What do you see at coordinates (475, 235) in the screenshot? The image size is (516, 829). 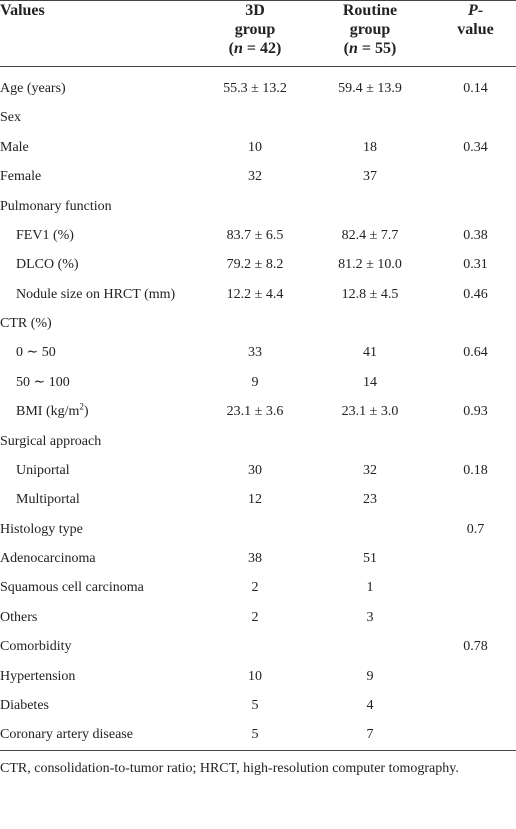 I see `row-value: 0.38` at bounding box center [475, 235].